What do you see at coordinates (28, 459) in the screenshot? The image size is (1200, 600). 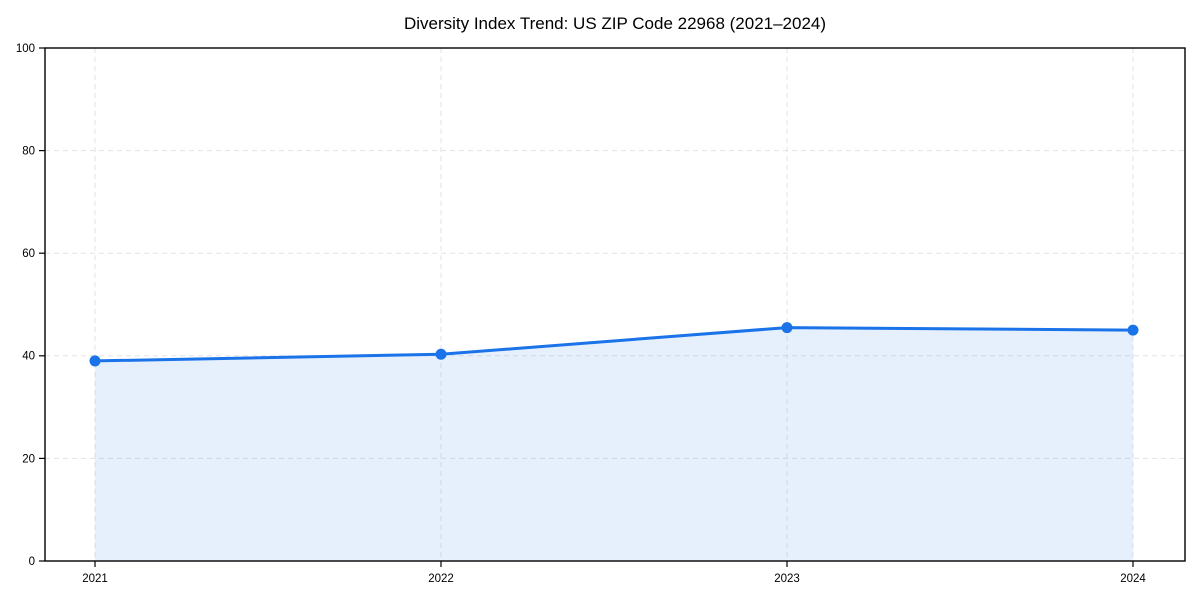 I see `y-tick-label: 20` at bounding box center [28, 459].